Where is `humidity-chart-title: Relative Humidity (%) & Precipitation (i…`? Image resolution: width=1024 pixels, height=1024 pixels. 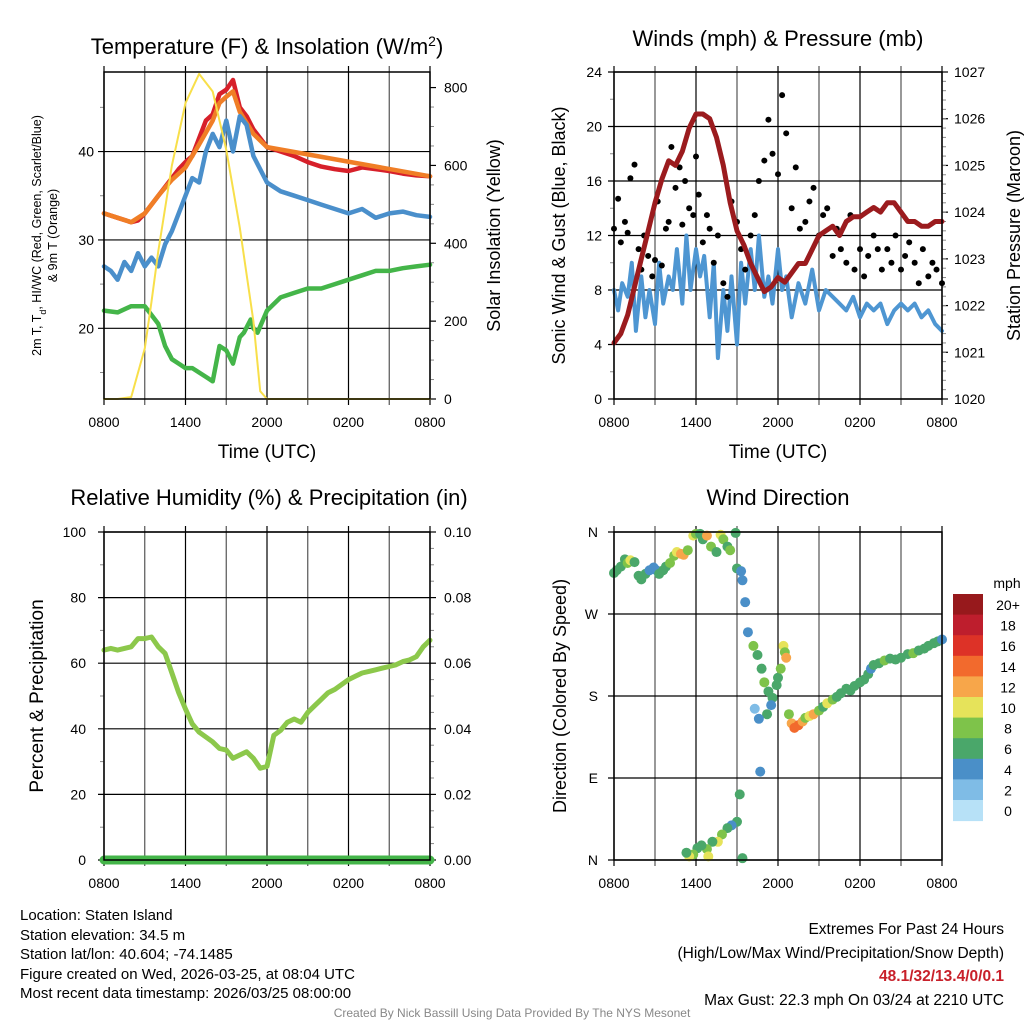
humidity-chart-title: Relative Humidity (%) & Precipitation (i… is located at coordinates (268, 497).